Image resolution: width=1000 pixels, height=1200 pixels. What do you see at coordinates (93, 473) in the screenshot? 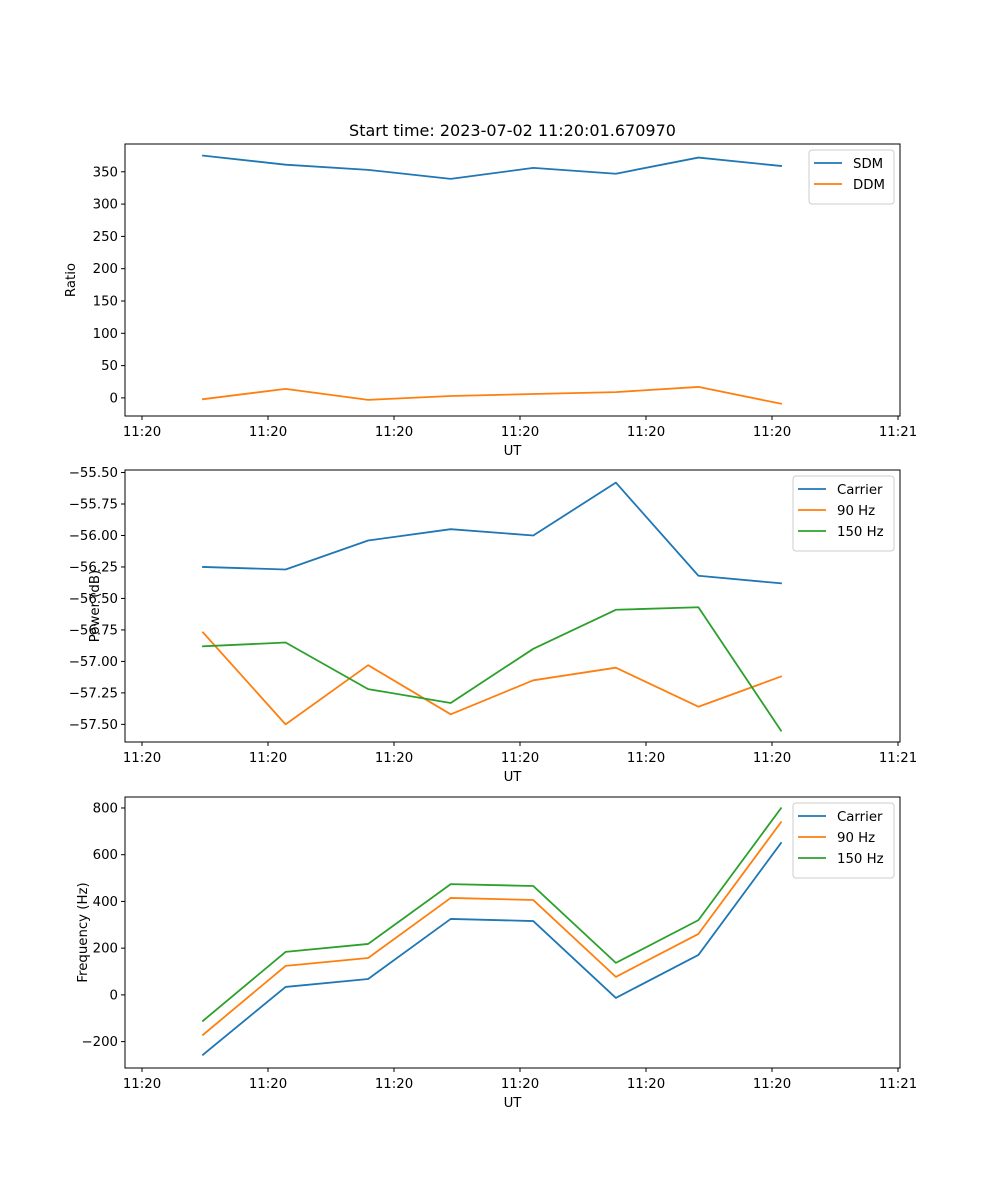
I see `y-tick-label: −55.50` at bounding box center [93, 473].